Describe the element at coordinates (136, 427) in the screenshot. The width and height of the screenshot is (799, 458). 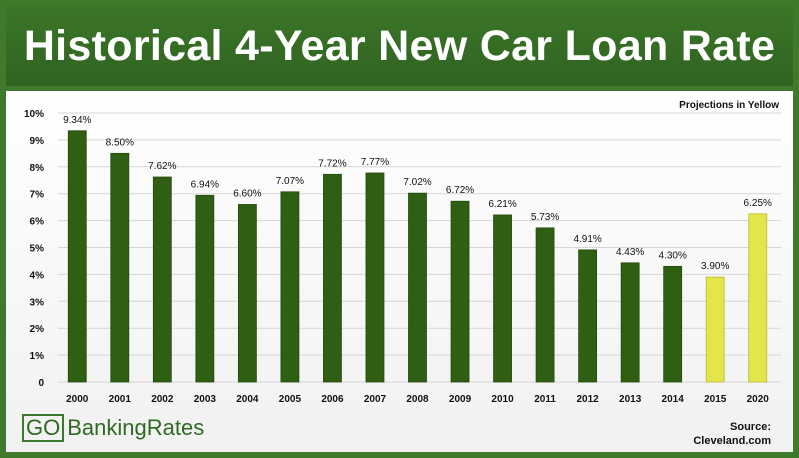
I see `logo-text: BankingRates` at that location.